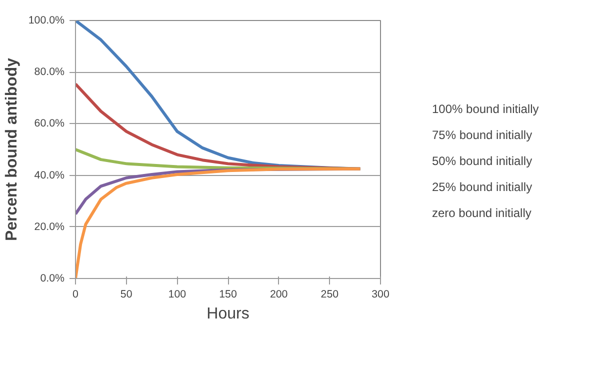  What do you see at coordinates (228, 314) in the screenshot?
I see `x-axis-title: Hours` at bounding box center [228, 314].